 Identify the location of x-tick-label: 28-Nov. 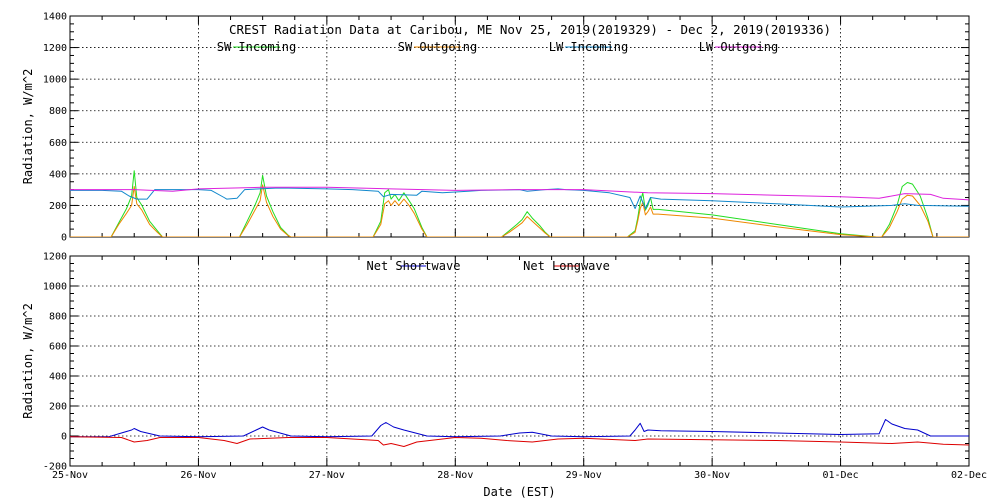
(455, 475).